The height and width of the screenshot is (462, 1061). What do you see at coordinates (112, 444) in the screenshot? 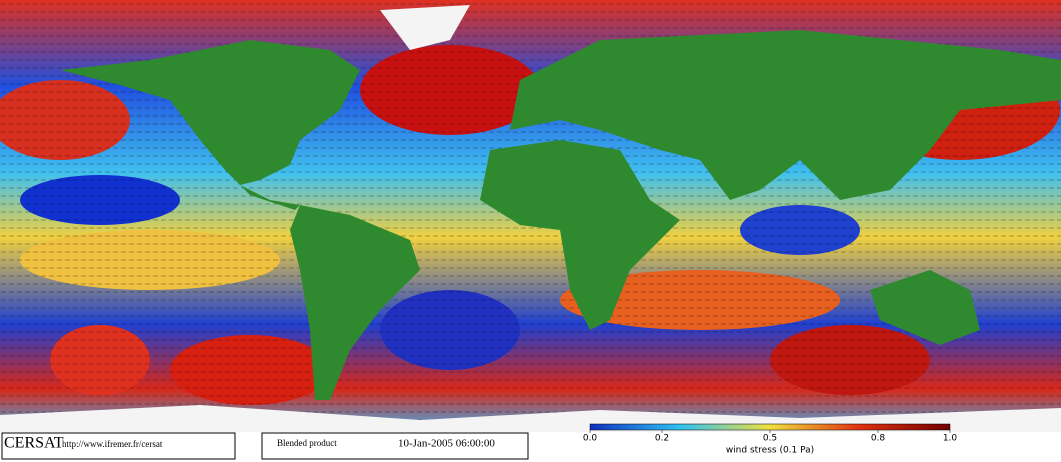
I see `url: http://www.ifremer.fr/cersat` at bounding box center [112, 444].